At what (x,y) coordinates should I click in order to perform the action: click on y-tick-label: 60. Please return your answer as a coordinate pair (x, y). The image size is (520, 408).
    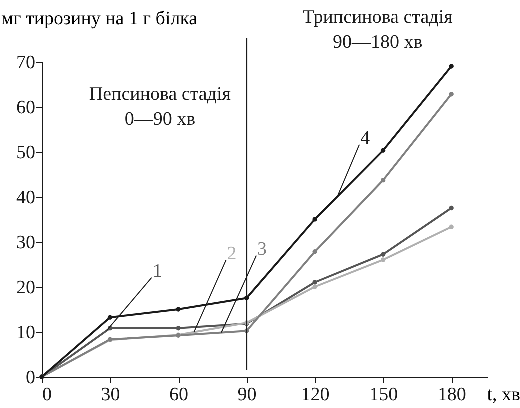
    Looking at the image, I should click on (26, 108).